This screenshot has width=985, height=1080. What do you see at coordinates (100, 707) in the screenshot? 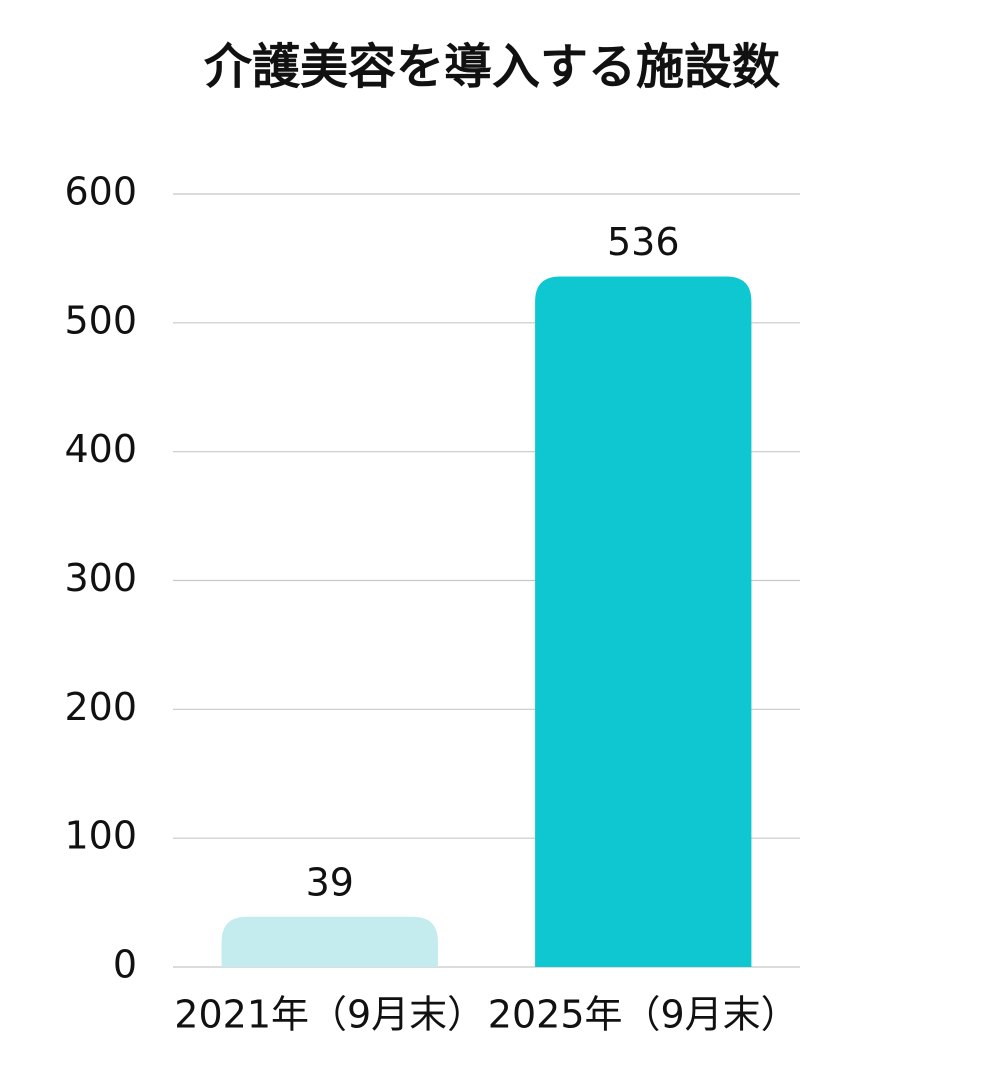
I see `y-tick-label: 200` at bounding box center [100, 707].